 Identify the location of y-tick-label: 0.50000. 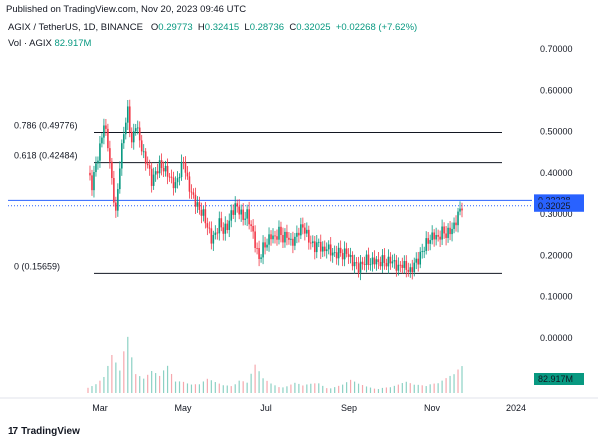
(556, 132).